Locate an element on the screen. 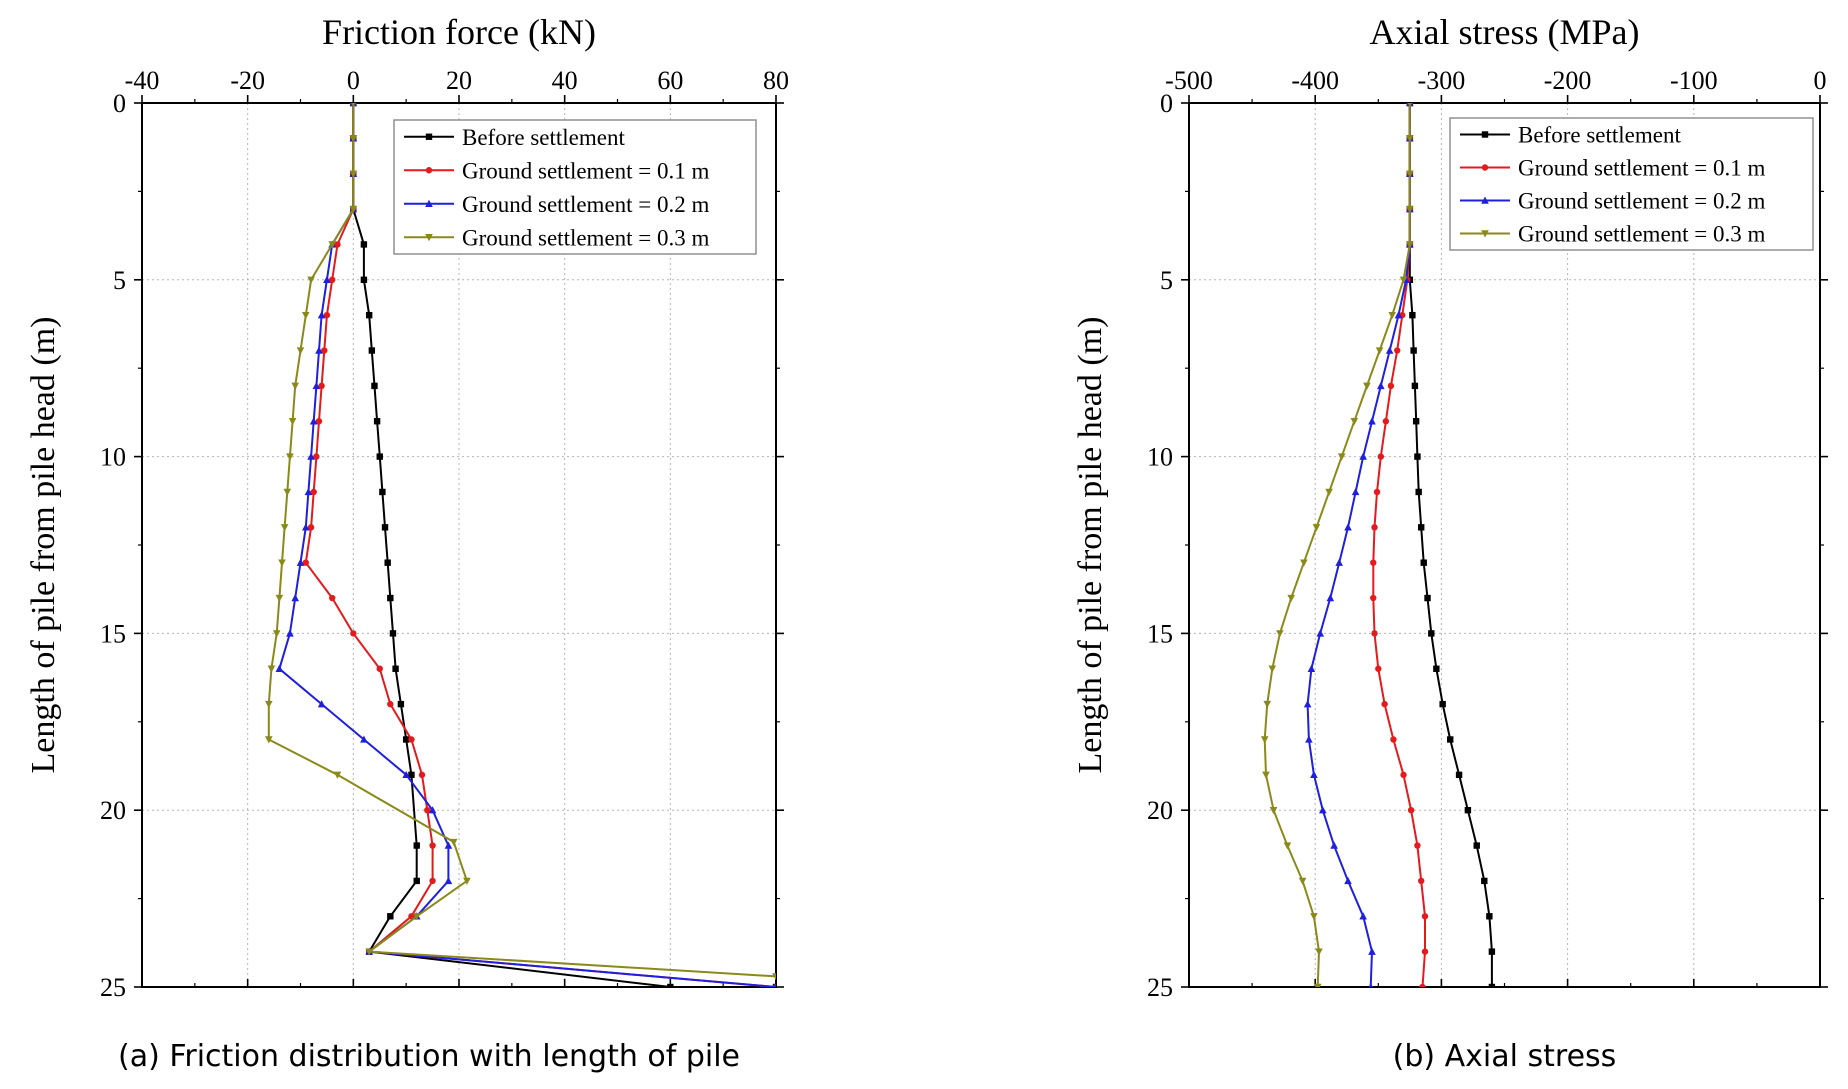 The image size is (1848, 1089). series-group is located at coordinates (1378, 545).